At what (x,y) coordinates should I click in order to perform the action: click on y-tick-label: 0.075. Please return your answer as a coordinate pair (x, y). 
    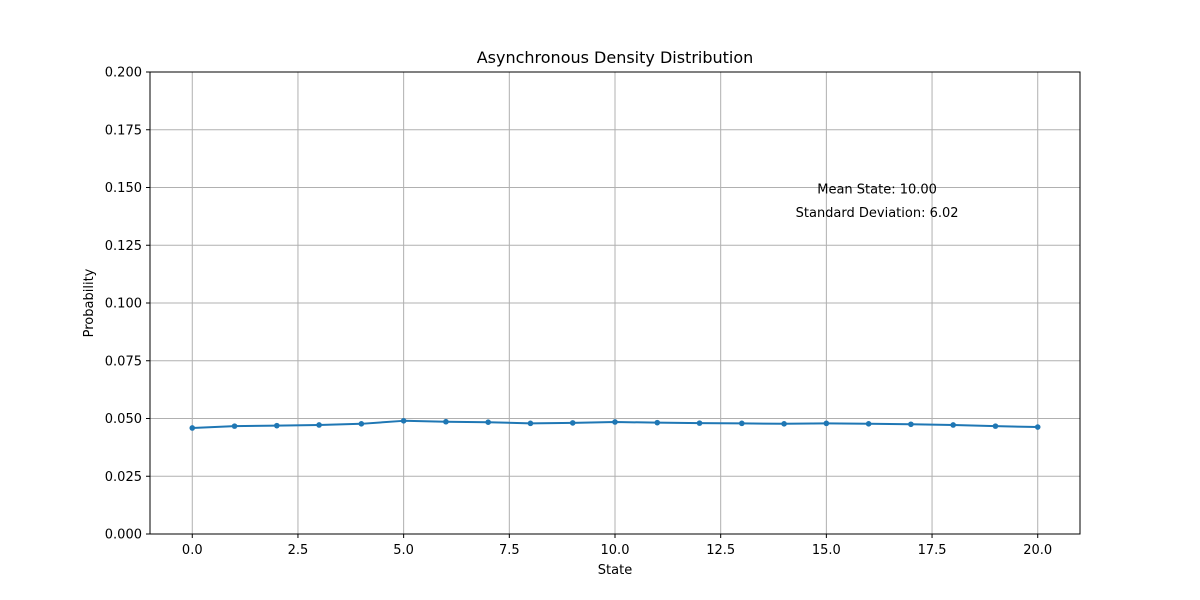
    Looking at the image, I should click on (123, 361).